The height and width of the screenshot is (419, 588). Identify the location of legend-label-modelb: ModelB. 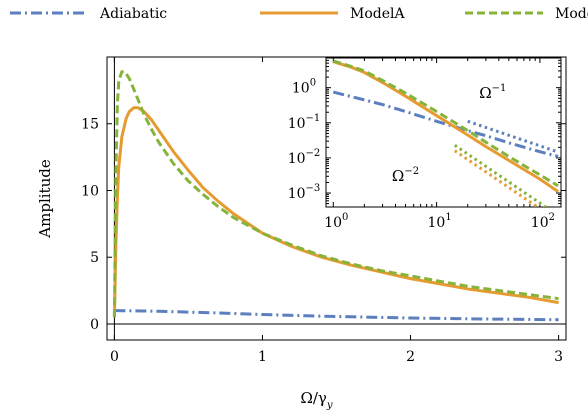
(571, 14).